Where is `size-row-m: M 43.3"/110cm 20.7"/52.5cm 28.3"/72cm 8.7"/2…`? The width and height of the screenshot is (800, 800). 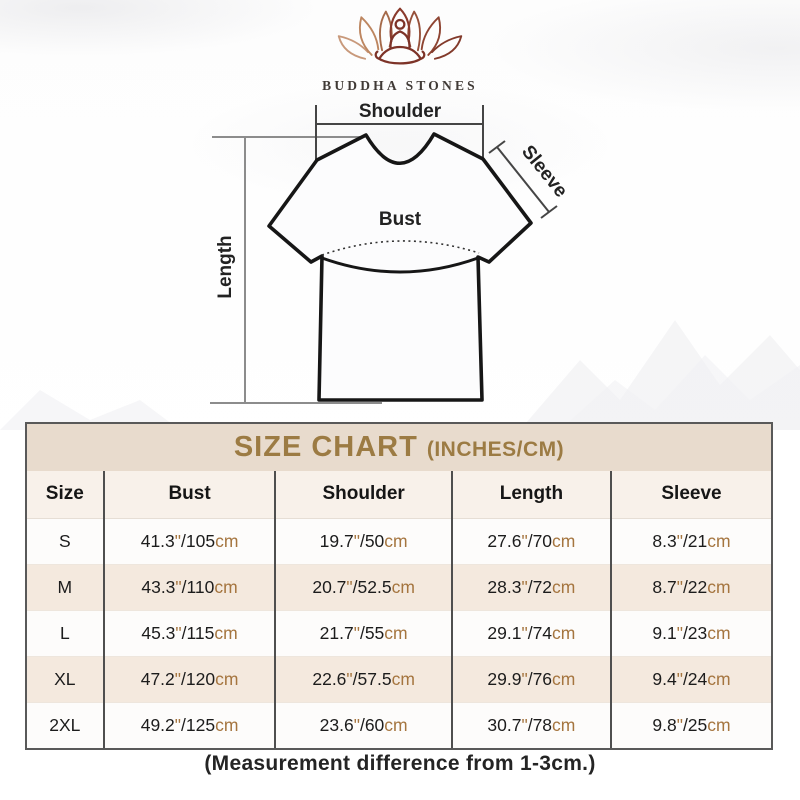
size-row-m: M 43.3"/110cm 20.7"/52.5cm 28.3"/72cm 8.7"/2… is located at coordinates (399, 587).